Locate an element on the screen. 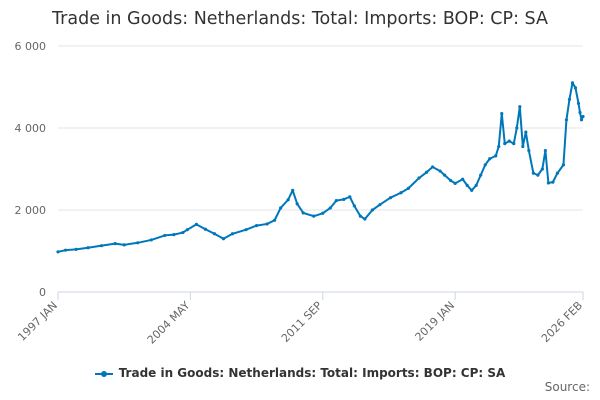 This screenshot has width=600, height=400. y-axis: 0 2 000 4 000 6 000 is located at coordinates (31, 169).